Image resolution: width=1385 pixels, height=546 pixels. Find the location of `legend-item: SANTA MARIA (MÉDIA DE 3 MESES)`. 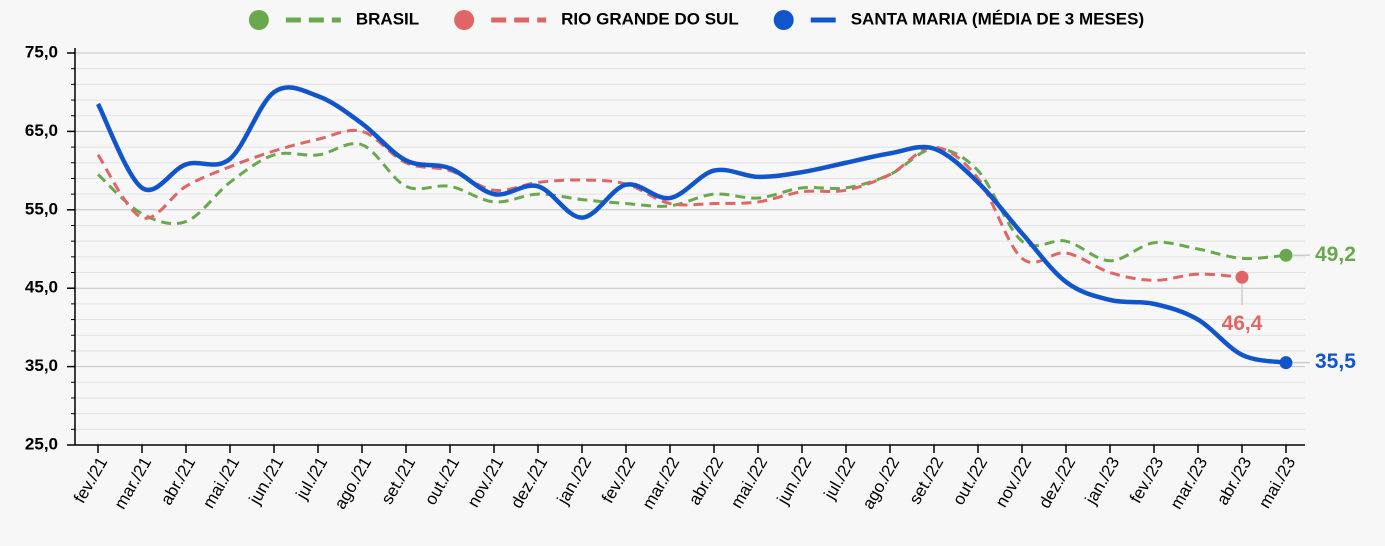

legend-item: SANTA MARIA (MÉDIA DE 3 MESES) is located at coordinates (958, 19).